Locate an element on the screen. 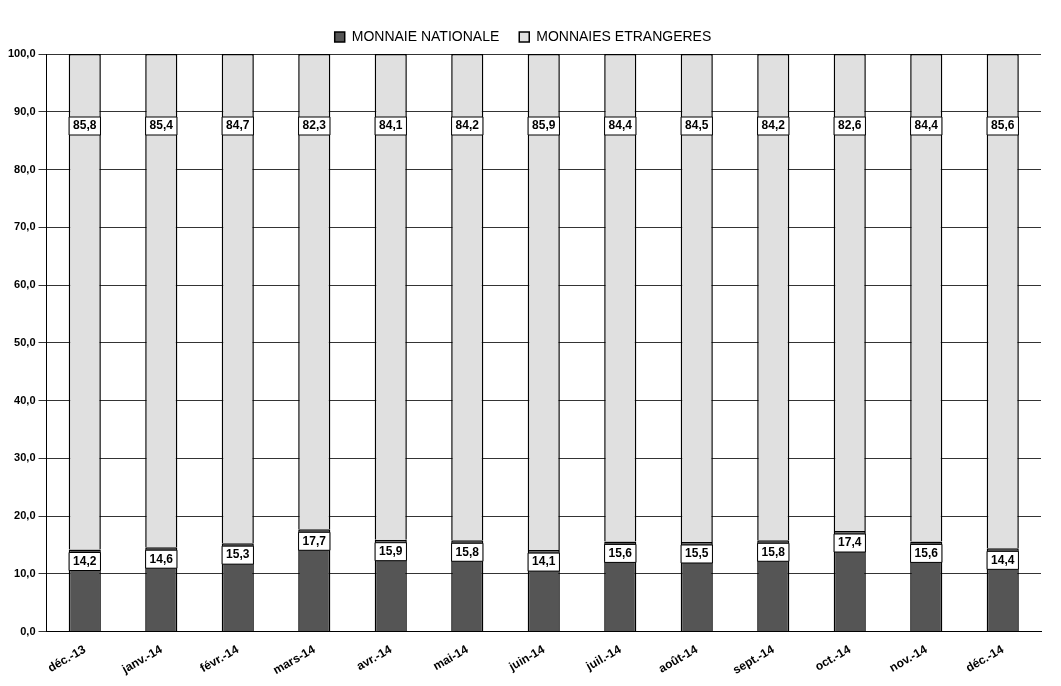 The height and width of the screenshot is (686, 1061). y-tick-label: 30,0 is located at coordinates (25, 457).